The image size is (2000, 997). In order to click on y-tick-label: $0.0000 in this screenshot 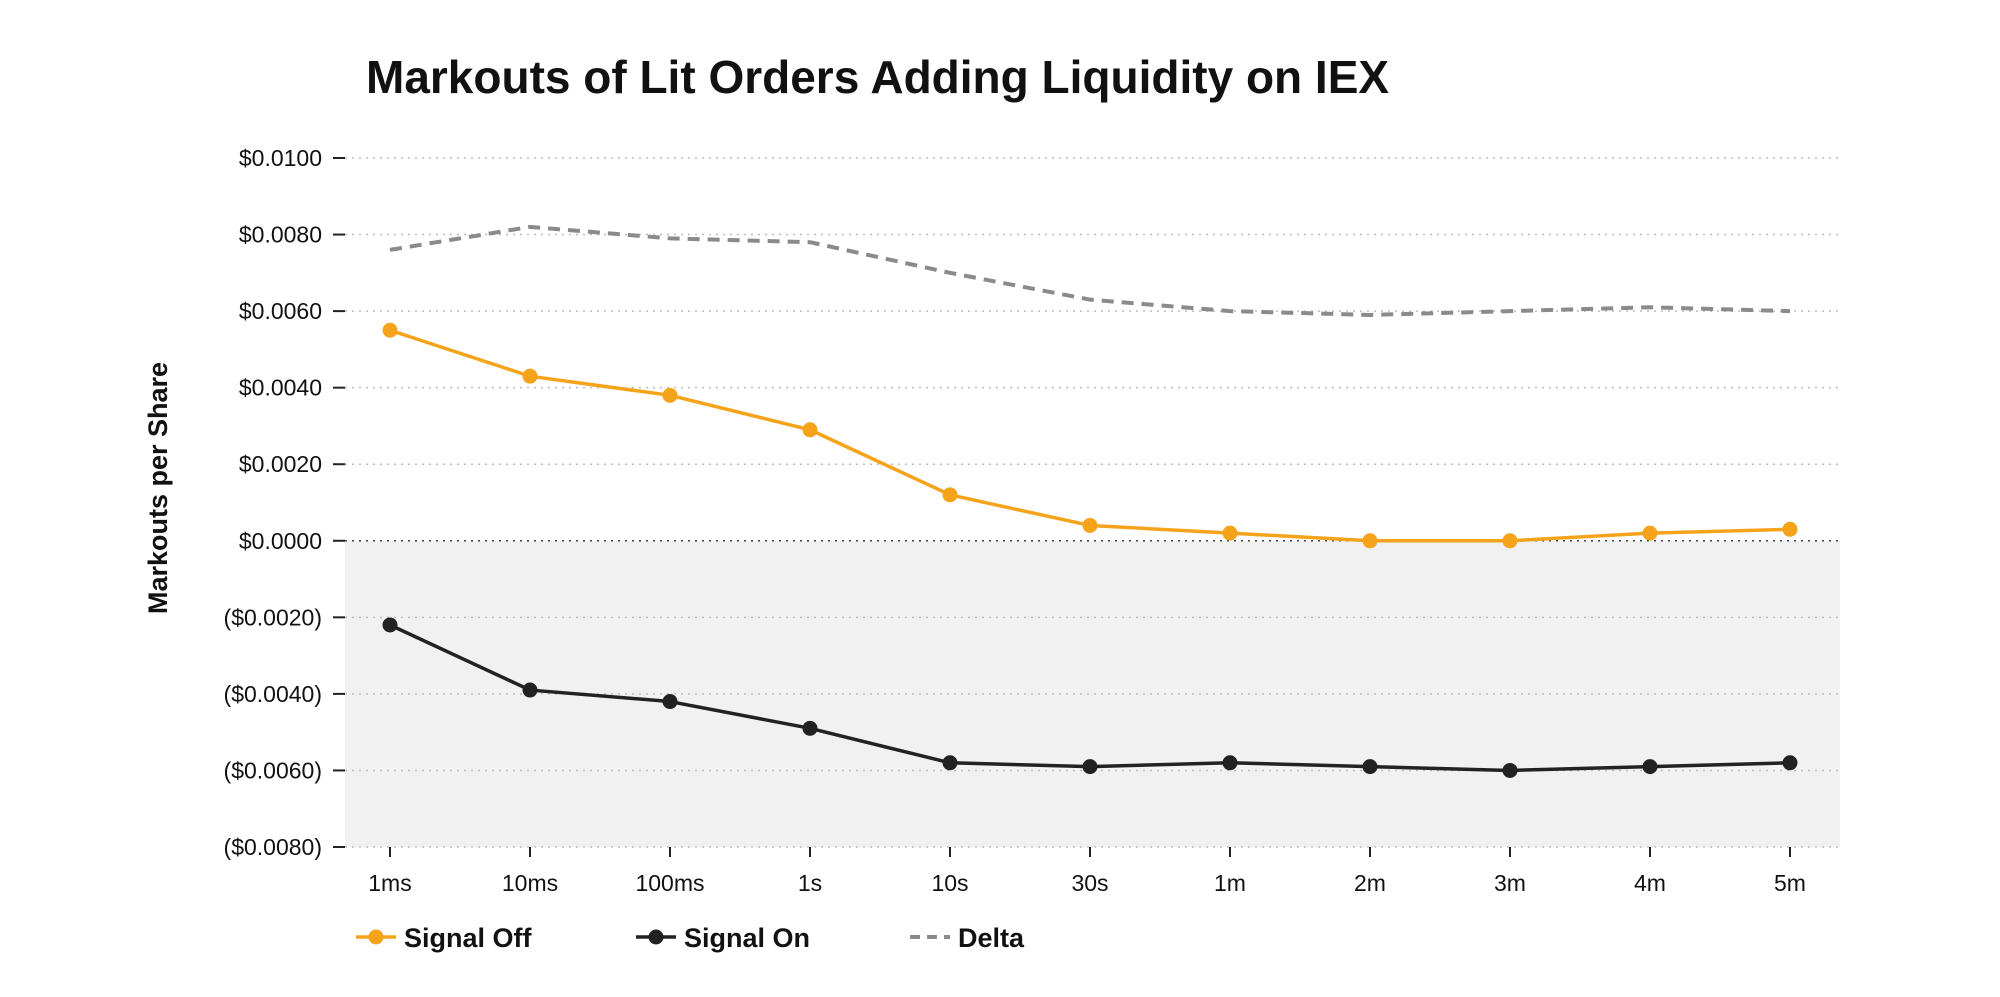, I will do `click(280, 541)`.